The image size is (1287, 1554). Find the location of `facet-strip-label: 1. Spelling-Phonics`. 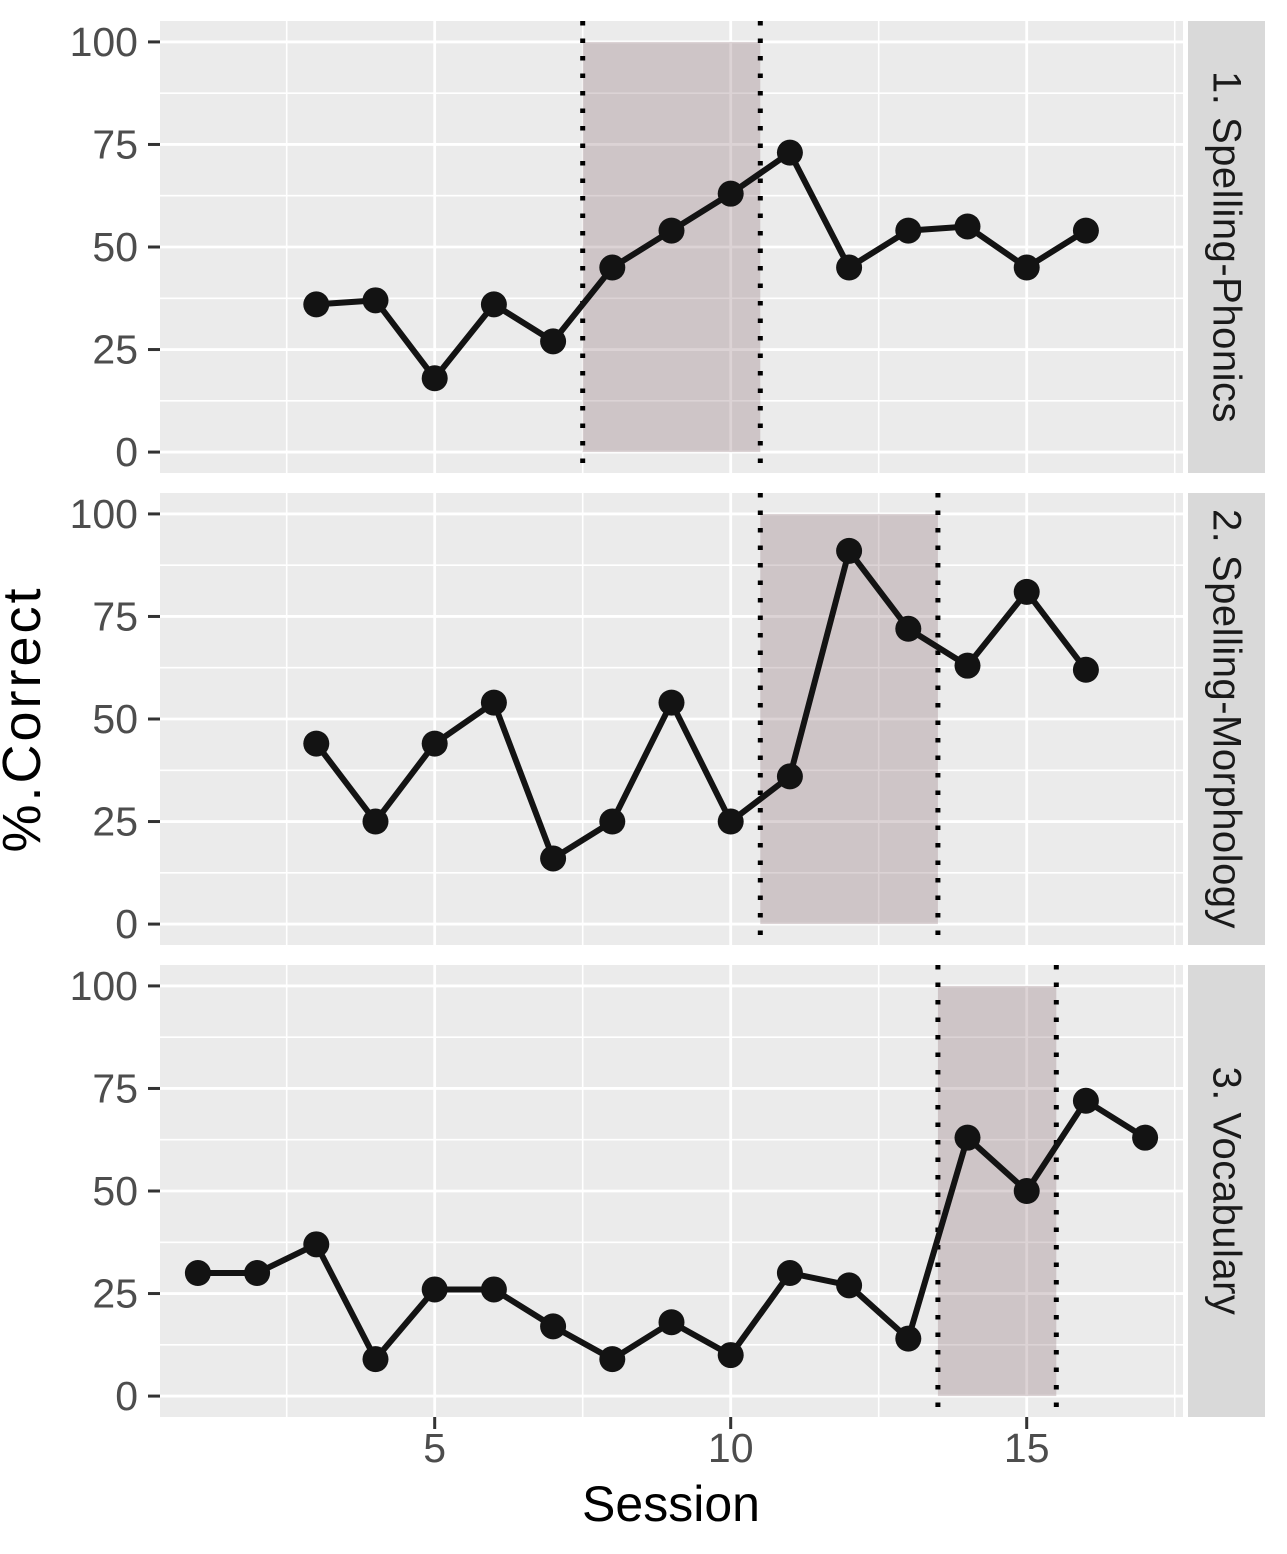

facet-strip-label: 1. Spelling-Phonics is located at coordinates (1227, 247).